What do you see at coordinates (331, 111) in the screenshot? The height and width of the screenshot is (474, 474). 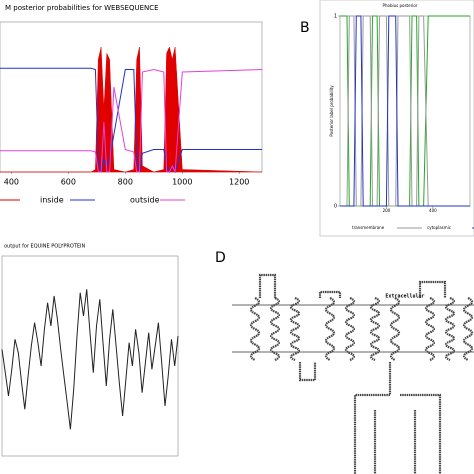 I see `y-axis-label: Posterior label probability` at bounding box center [331, 111].